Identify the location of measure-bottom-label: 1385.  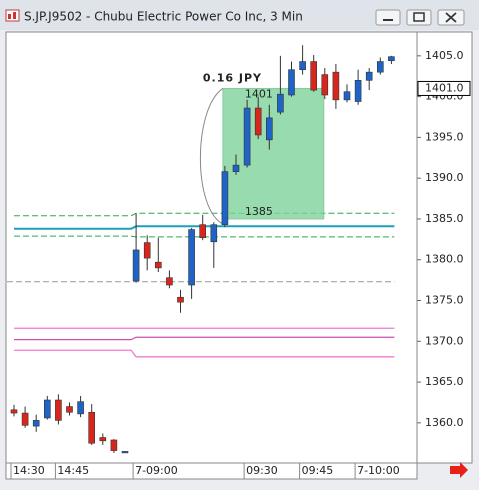
(259, 211).